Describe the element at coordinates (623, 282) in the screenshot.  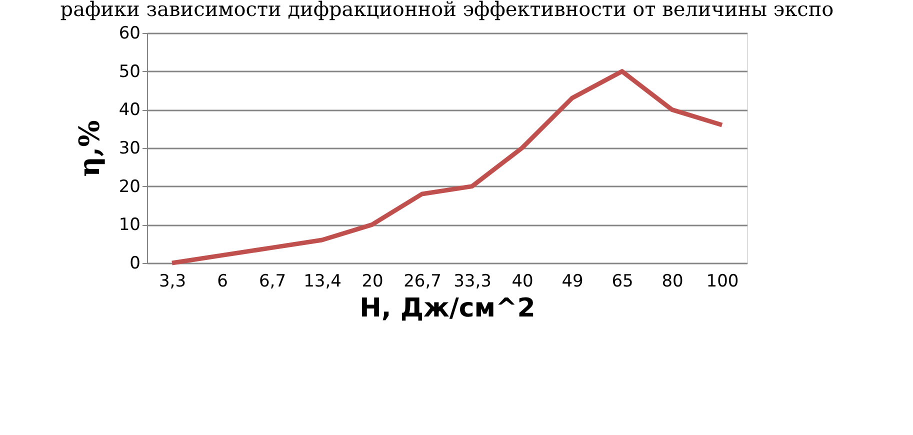
I see `x-tick-label: 65` at that location.